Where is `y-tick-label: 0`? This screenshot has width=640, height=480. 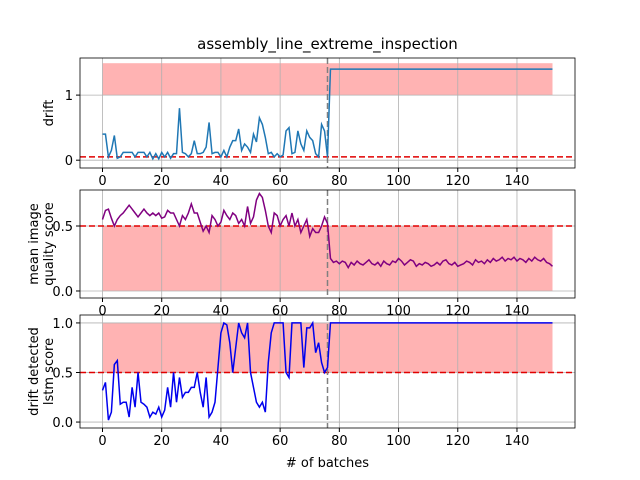 y-tick-label: 0 is located at coordinates (69, 161).